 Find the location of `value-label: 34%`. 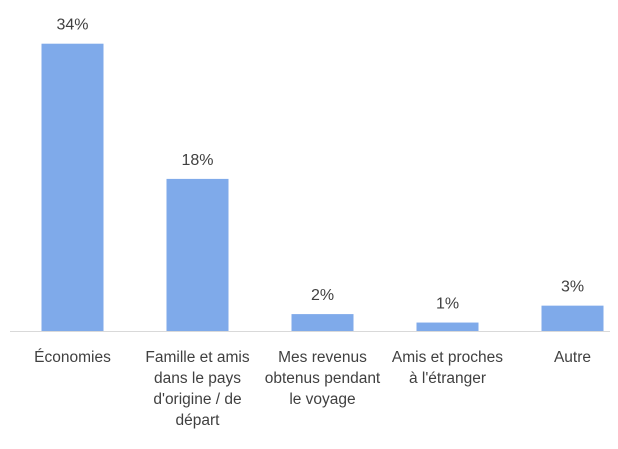

value-label: 34% is located at coordinates (72, 25).